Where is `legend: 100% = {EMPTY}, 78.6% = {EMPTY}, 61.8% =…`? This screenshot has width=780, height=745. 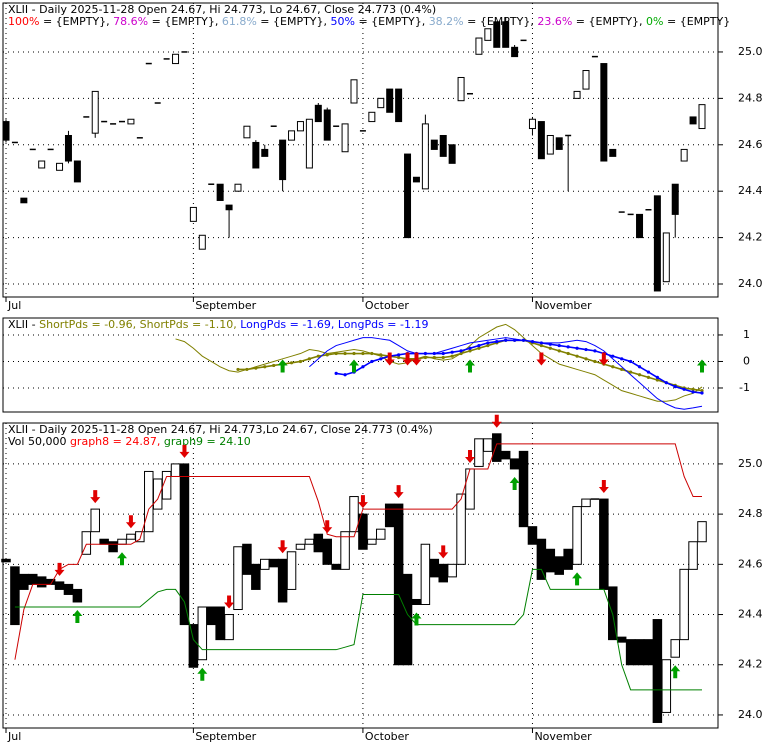
legend: 100% = {EMPTY}, 78.6% = {EMPTY}, 61.8% =… is located at coordinates (369, 21).